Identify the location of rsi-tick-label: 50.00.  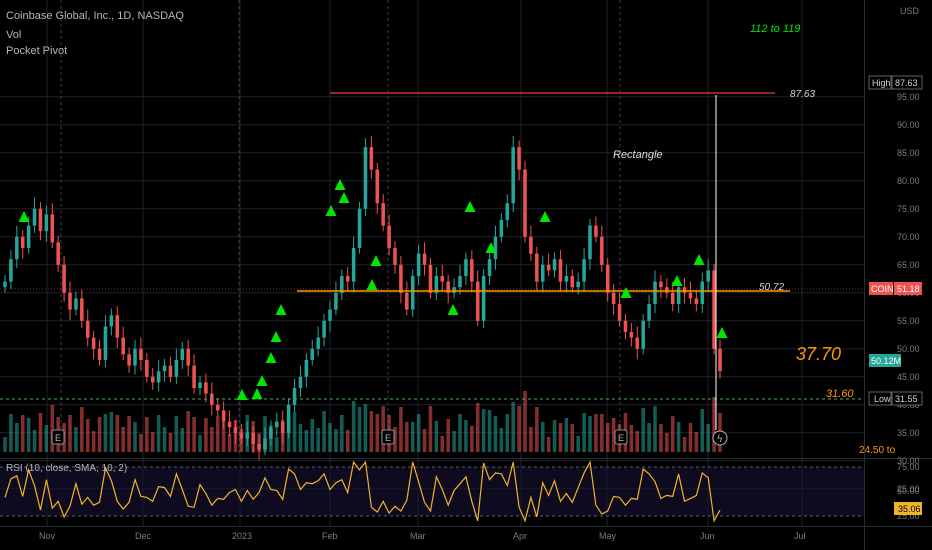
(908, 491).